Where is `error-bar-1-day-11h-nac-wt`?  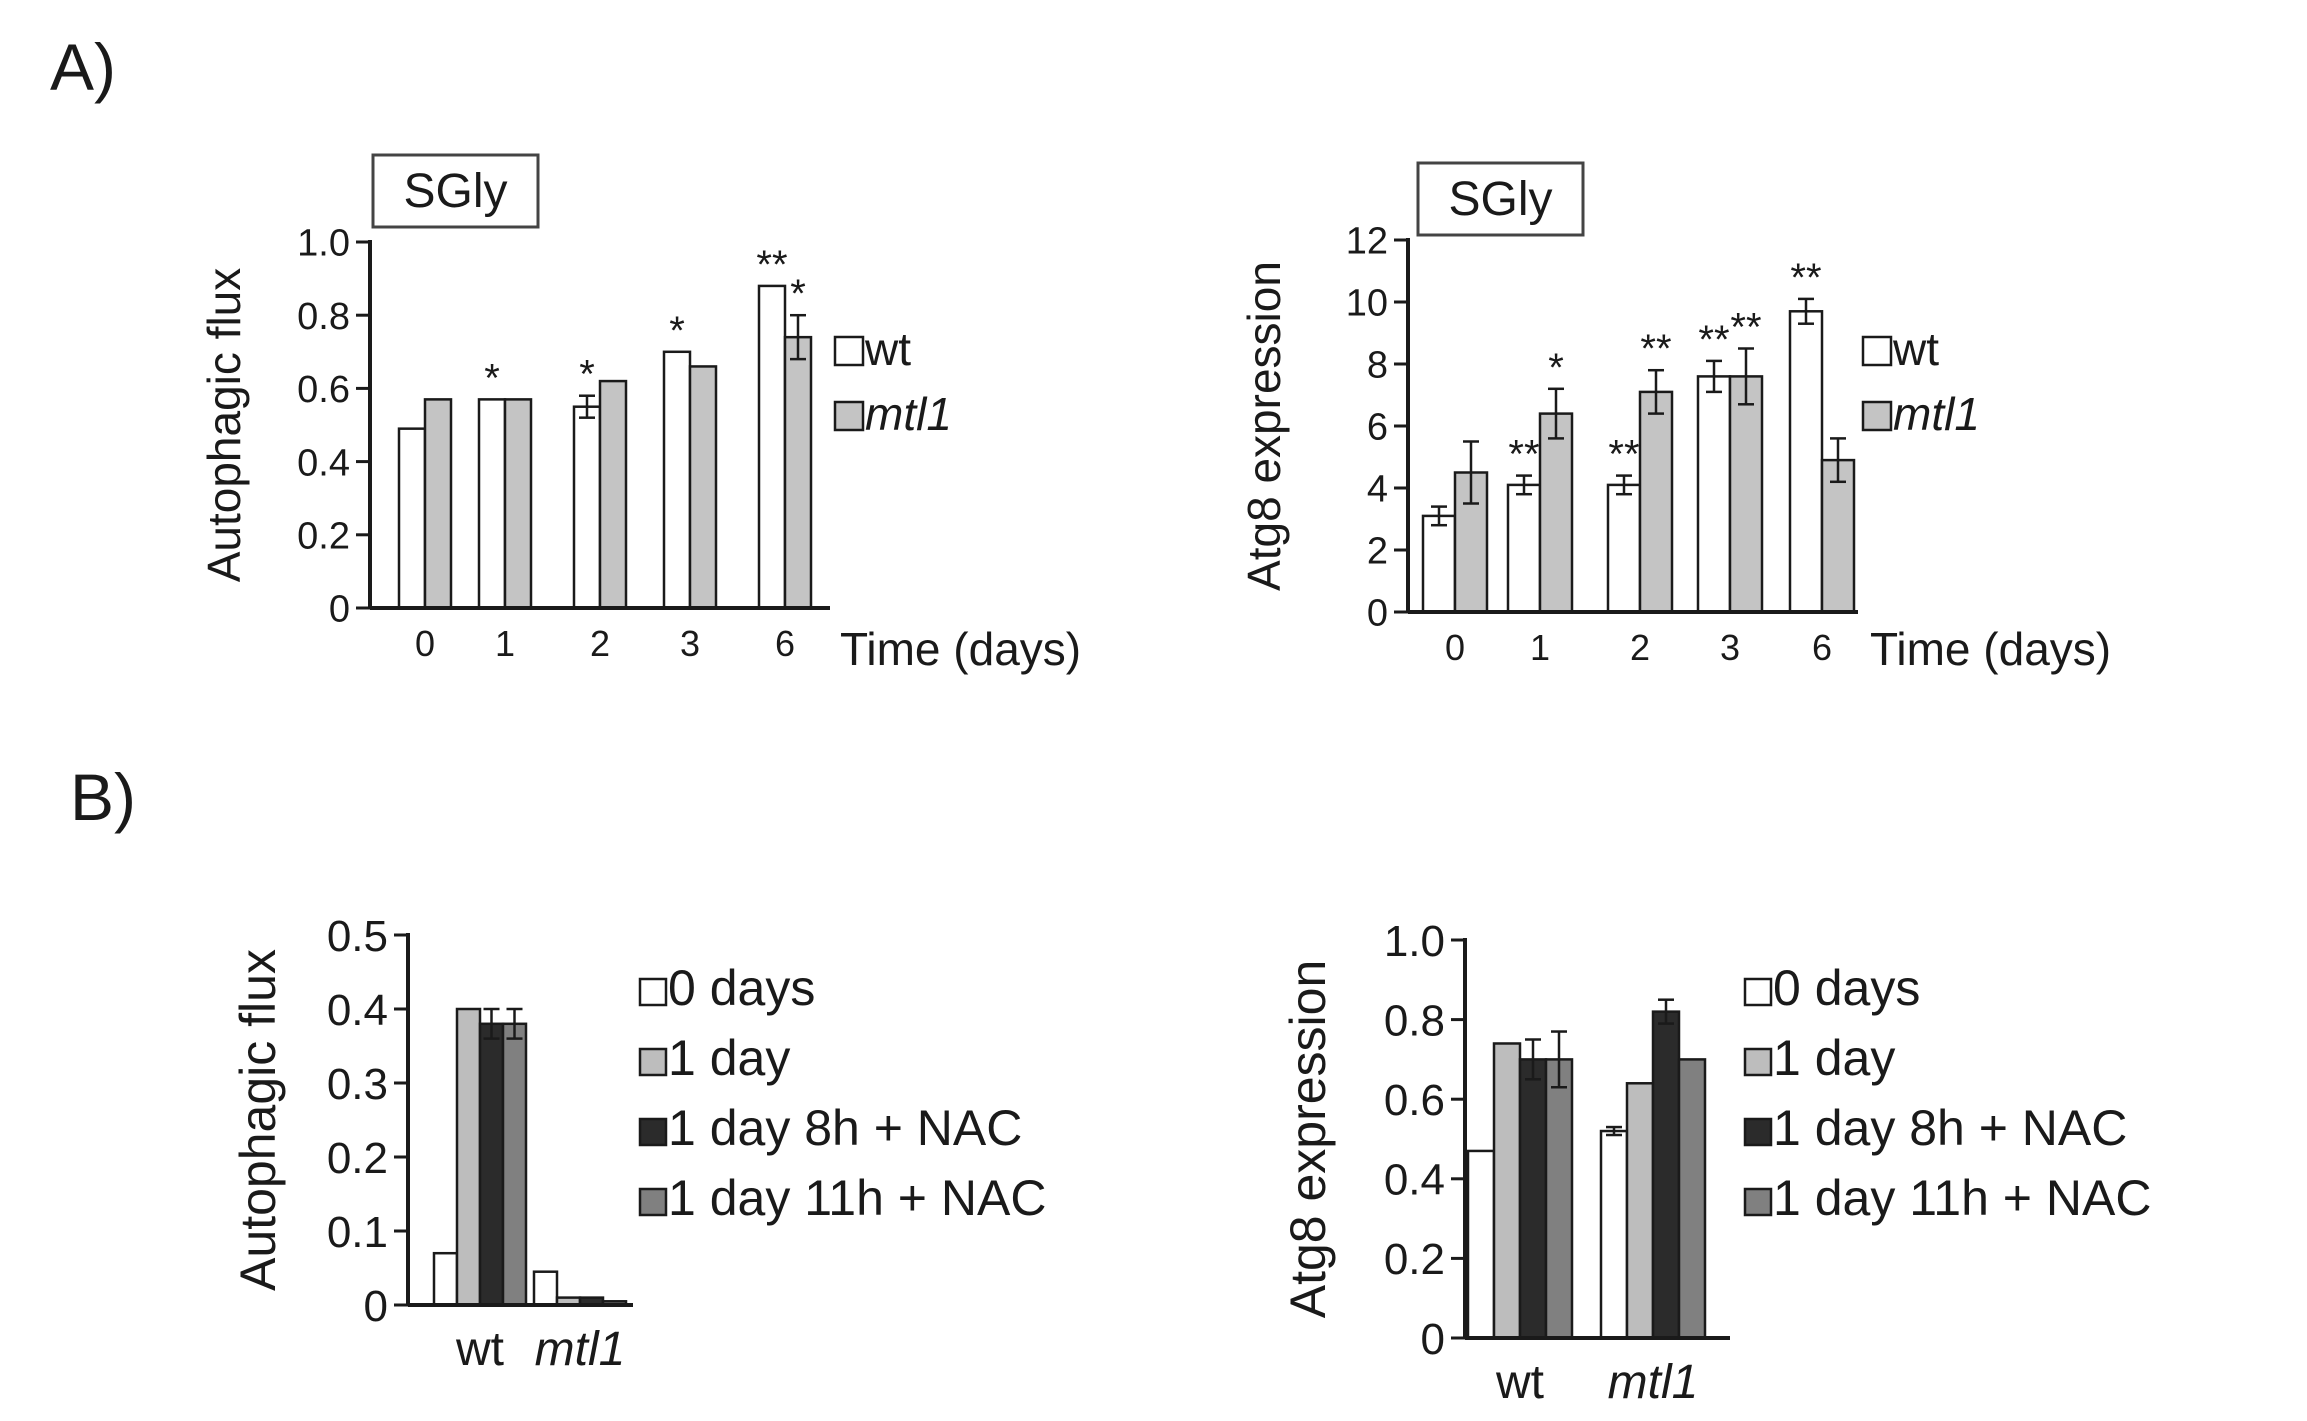 error-bar-1-day-11h-nac-wt is located at coordinates (1559, 1059).